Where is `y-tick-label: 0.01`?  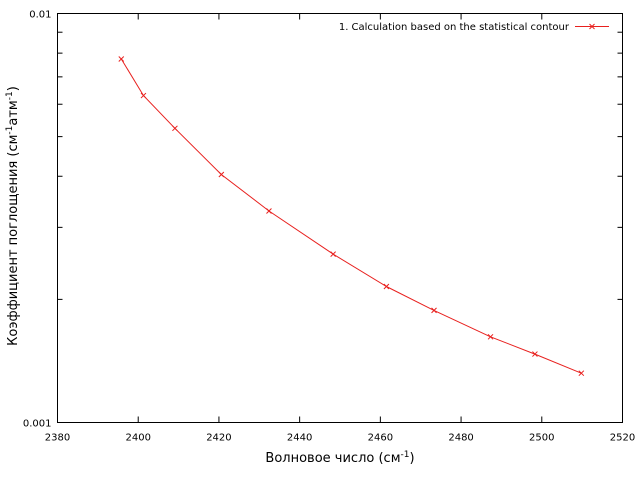
y-tick-label: 0.01 is located at coordinates (40, 15).